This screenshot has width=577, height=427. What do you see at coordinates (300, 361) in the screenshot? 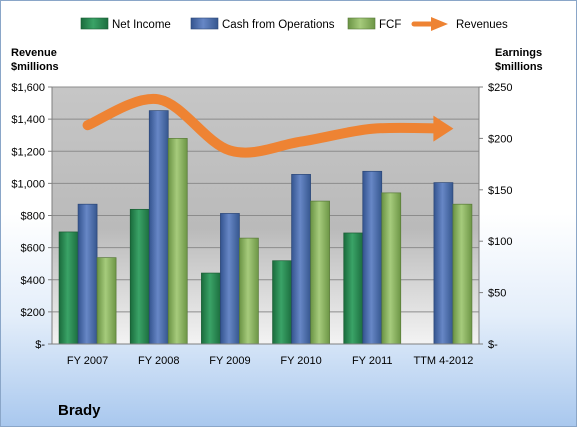
I see `category-label: FY 2010` at bounding box center [300, 361].